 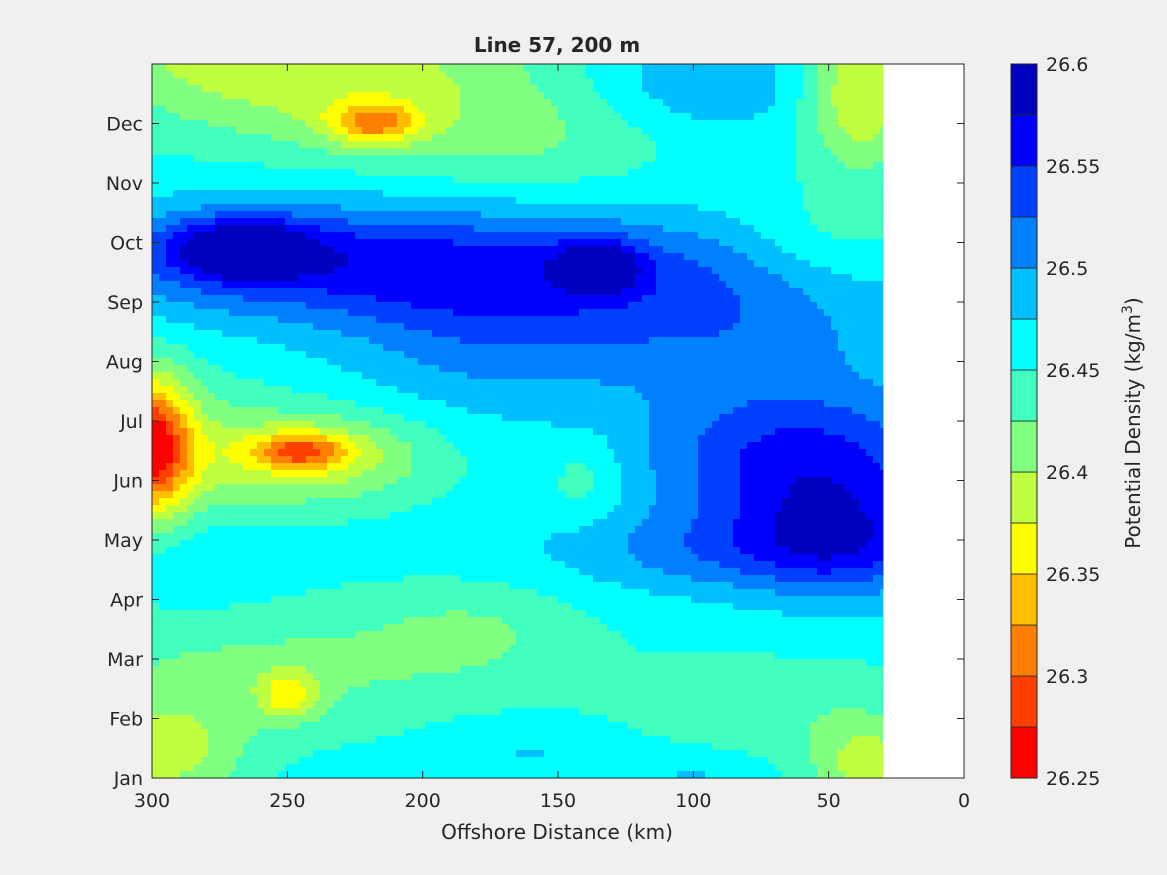 I want to click on colorbar-tick-label: 26.25, so click(x=1073, y=779).